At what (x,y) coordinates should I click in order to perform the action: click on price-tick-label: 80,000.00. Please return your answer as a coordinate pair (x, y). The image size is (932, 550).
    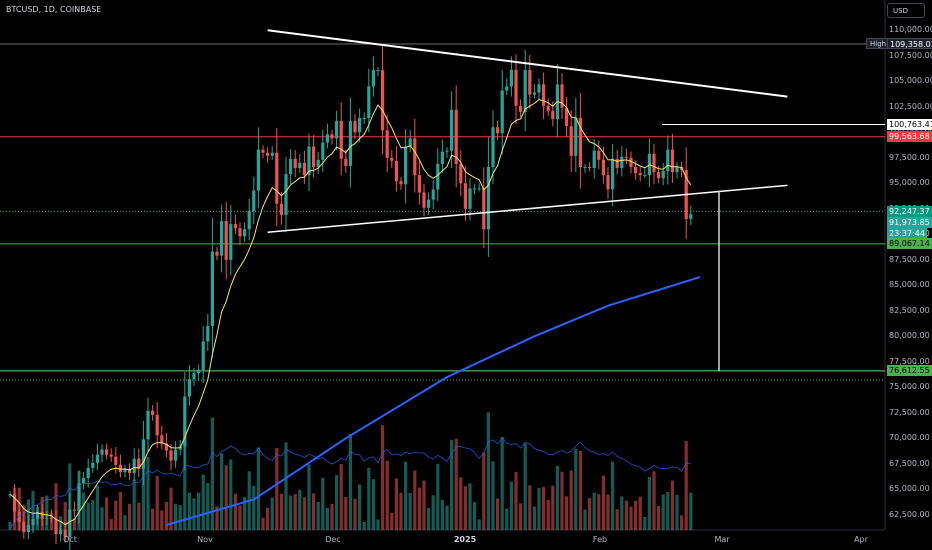
    Looking at the image, I should click on (909, 336).